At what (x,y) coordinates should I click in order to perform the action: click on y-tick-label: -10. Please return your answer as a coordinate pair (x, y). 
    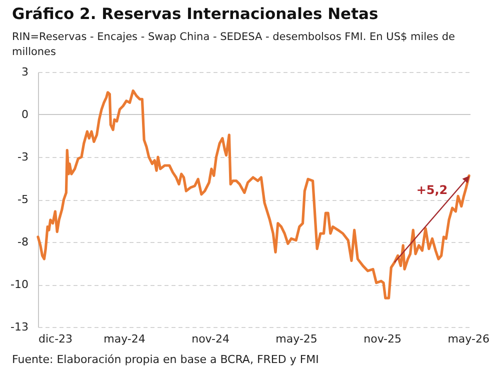
    Looking at the image, I should click on (19, 284).